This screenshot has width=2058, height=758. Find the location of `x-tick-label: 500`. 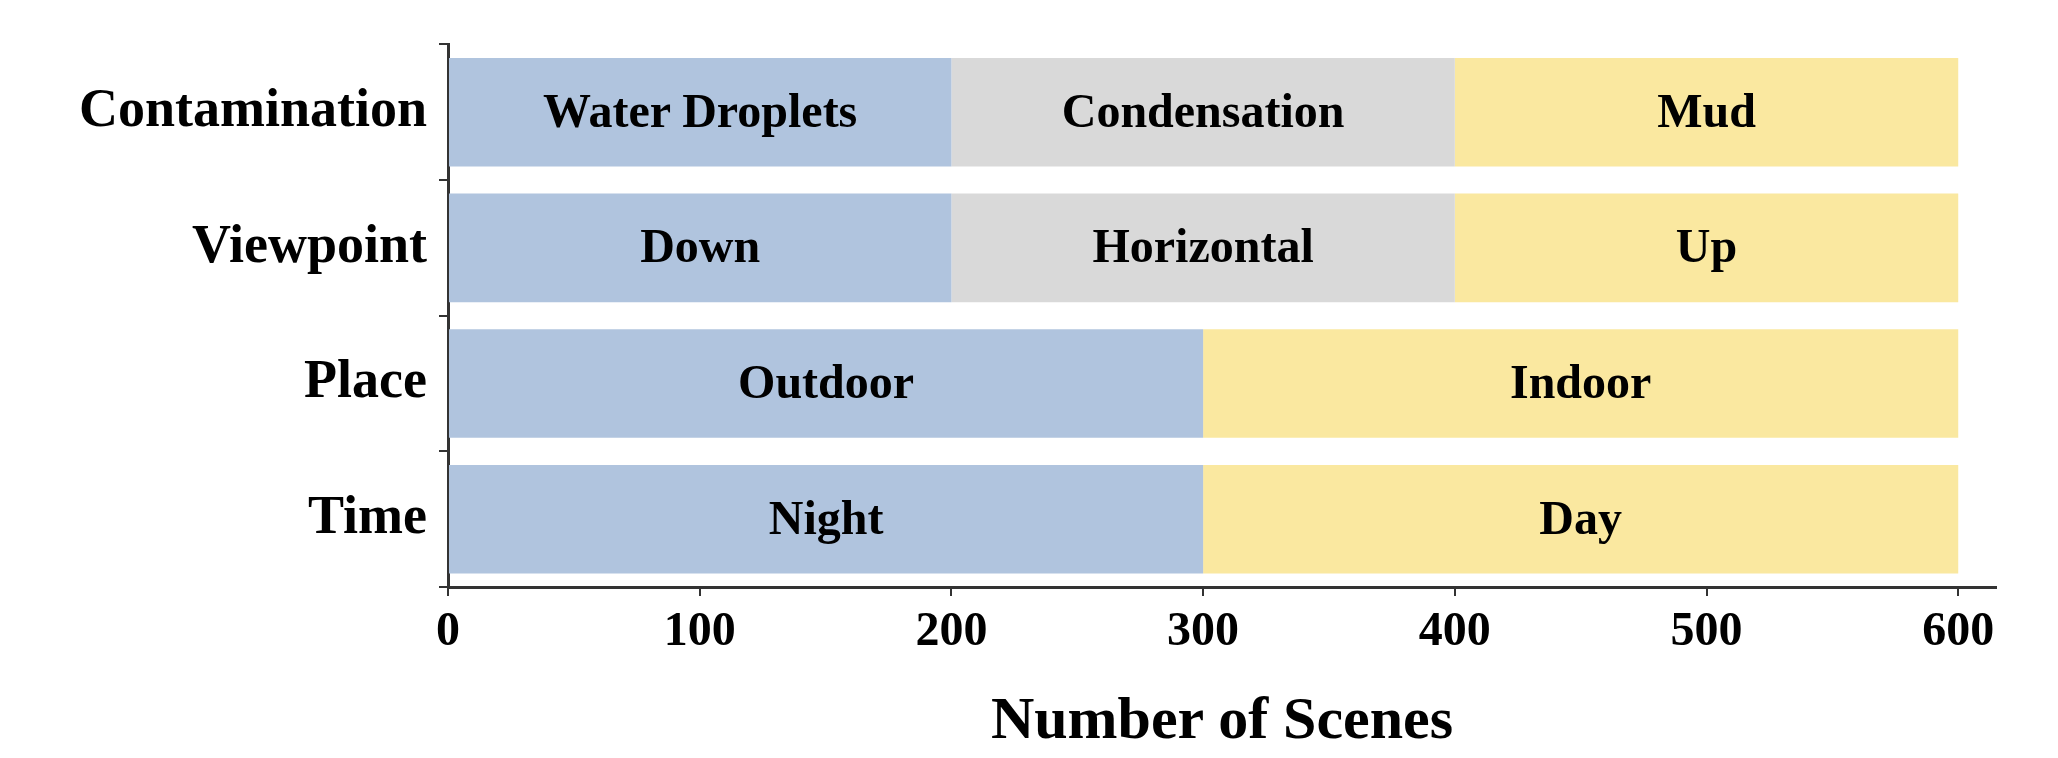

x-tick-label: 500 is located at coordinates (1706, 629).